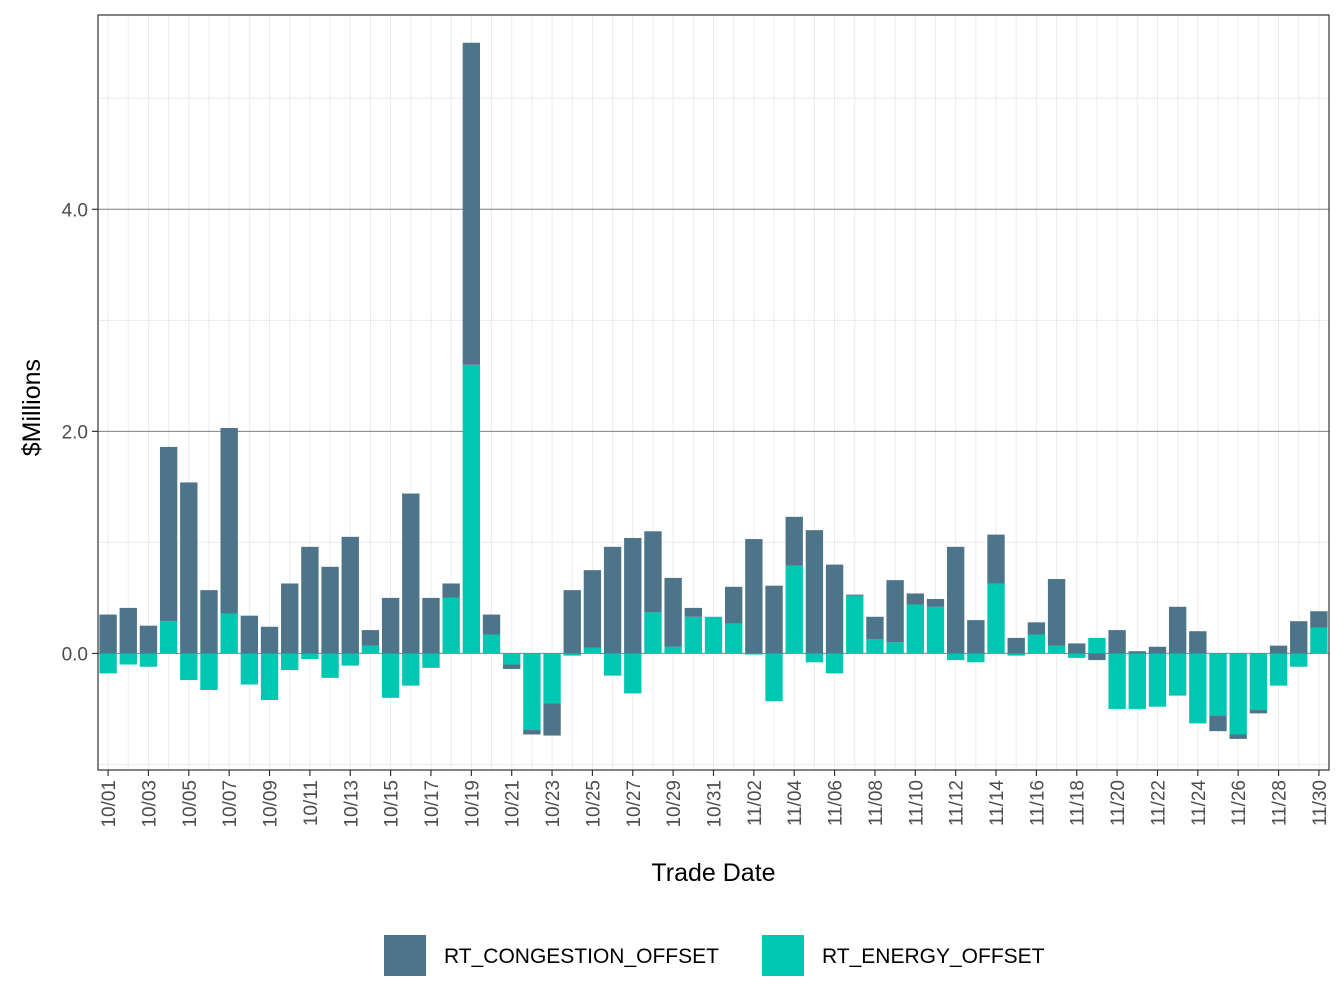 The height and width of the screenshot is (1008, 1344). What do you see at coordinates (75, 654) in the screenshot?
I see `y-tick-label: 0.0` at bounding box center [75, 654].